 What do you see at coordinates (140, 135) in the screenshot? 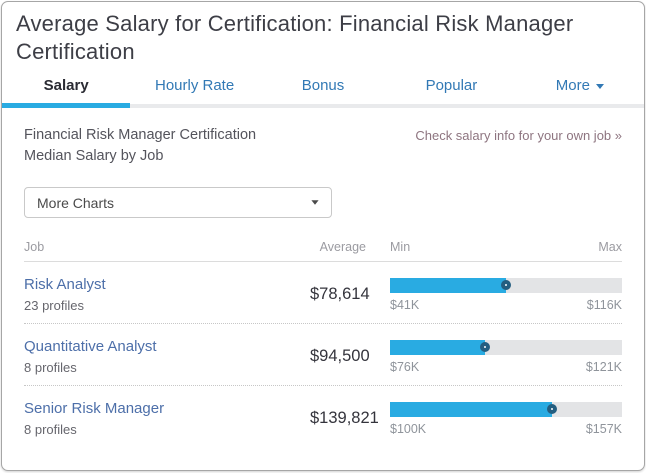
I see `chart-subtitle-line1: Financial Risk Manager Certification` at bounding box center [140, 135].